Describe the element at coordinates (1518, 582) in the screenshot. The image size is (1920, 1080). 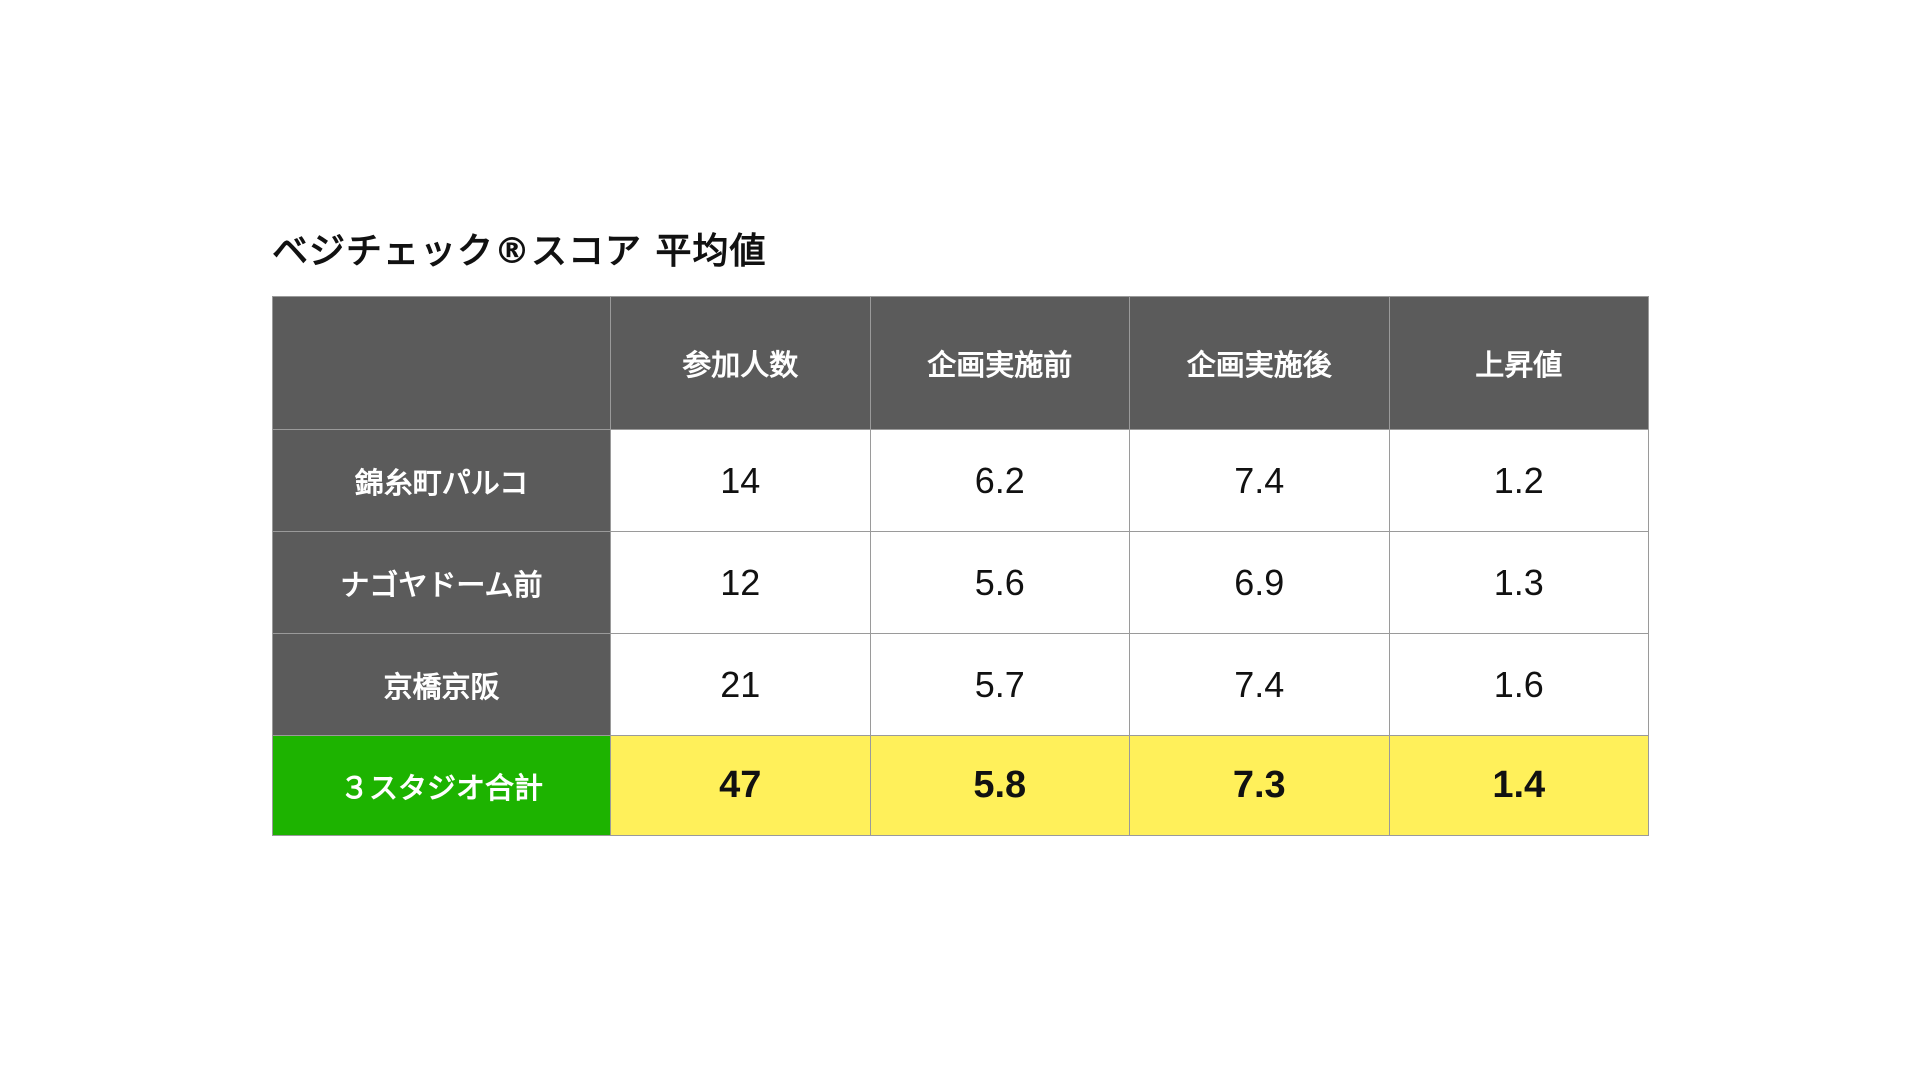
I see `cell-increase: 1.3` at that location.